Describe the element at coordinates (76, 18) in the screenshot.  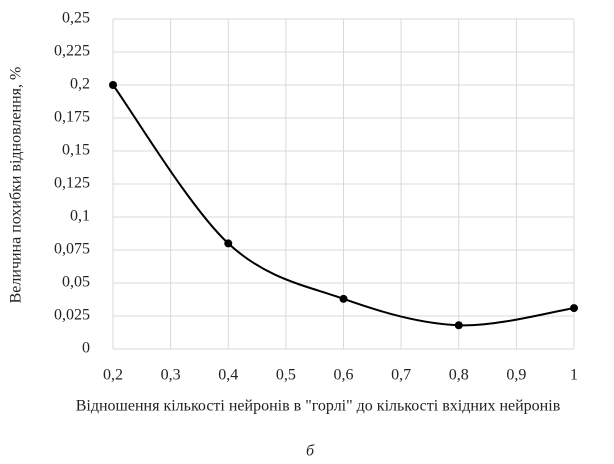
I see `y-tick-label: 0,25` at that location.